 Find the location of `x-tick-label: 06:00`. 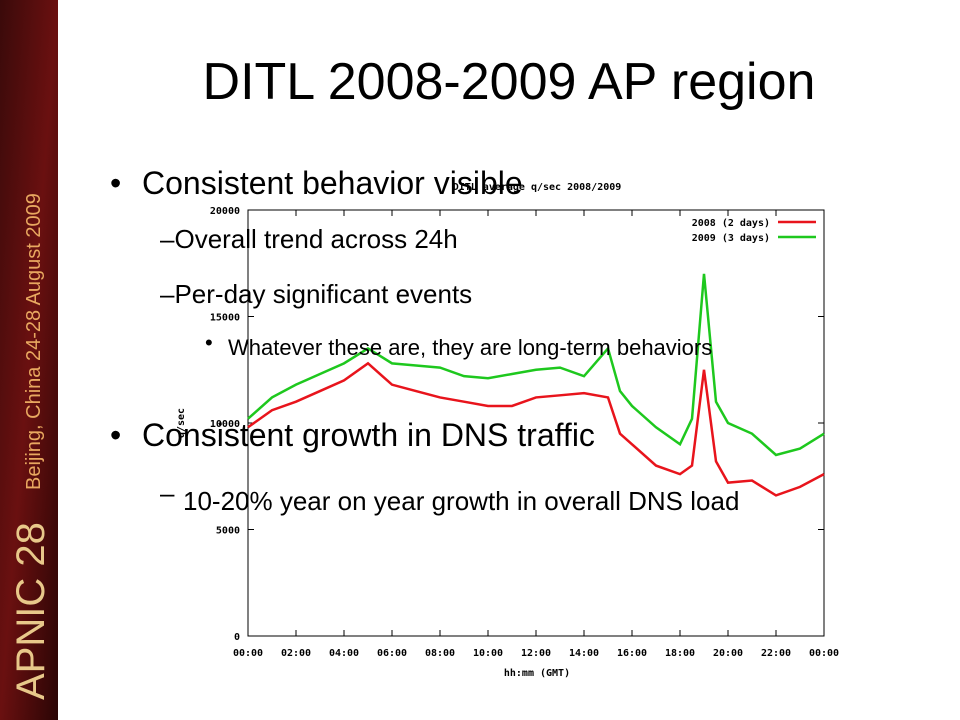

x-tick-label: 06:00 is located at coordinates (392, 653).